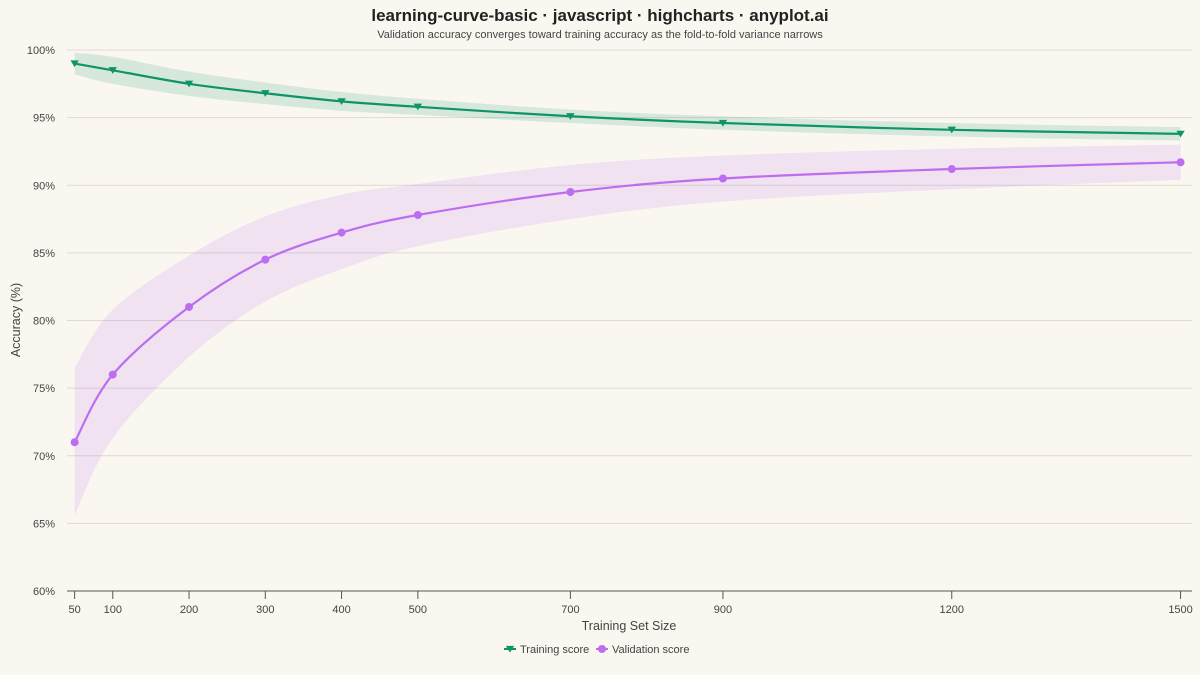 The height and width of the screenshot is (675, 1200). What do you see at coordinates (44, 389) in the screenshot?
I see `y-tick-label: 75%` at bounding box center [44, 389].